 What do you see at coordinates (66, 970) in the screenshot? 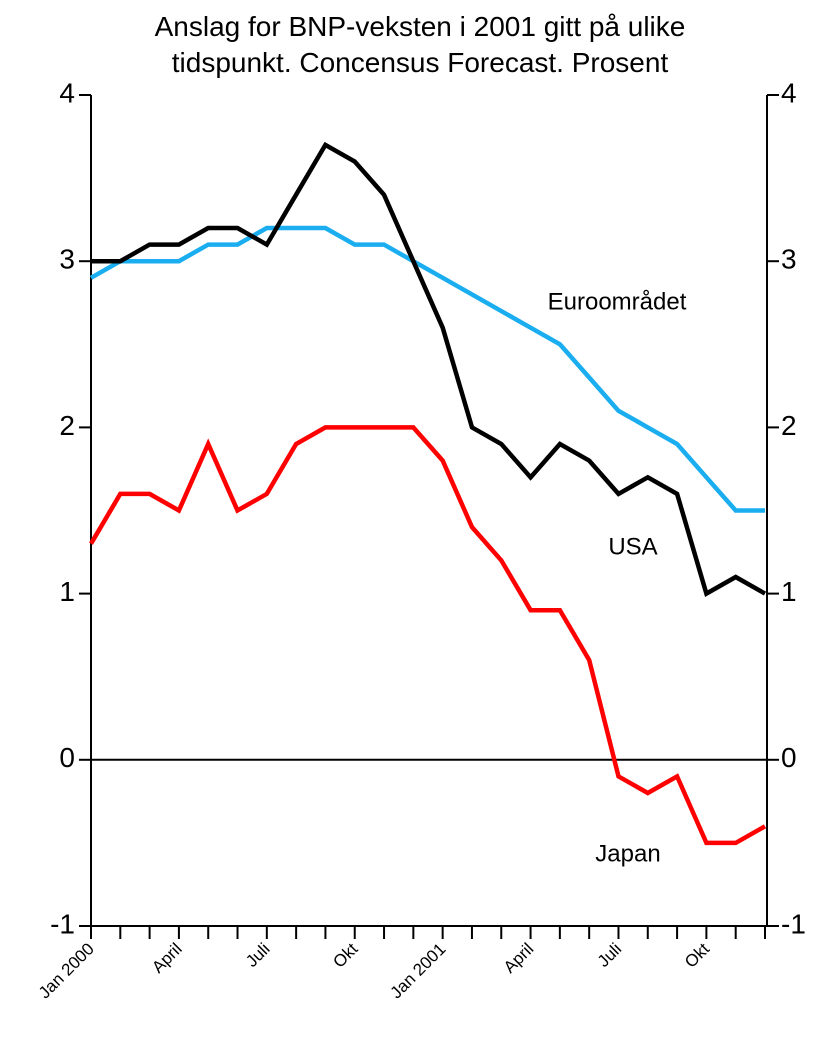
I see `x-tick-label: Jan 2000` at bounding box center [66, 970].